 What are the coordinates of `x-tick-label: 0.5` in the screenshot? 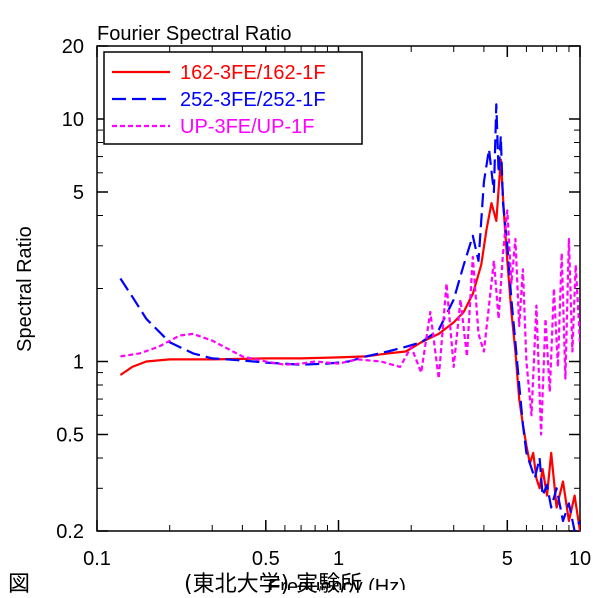 It's located at (266, 559).